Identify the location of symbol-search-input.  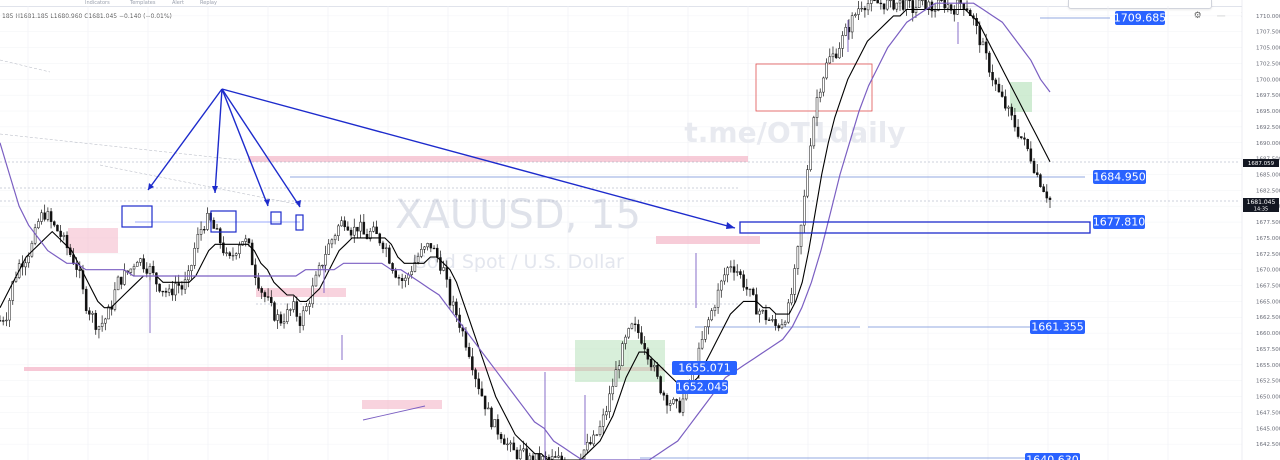
(1140, 4).